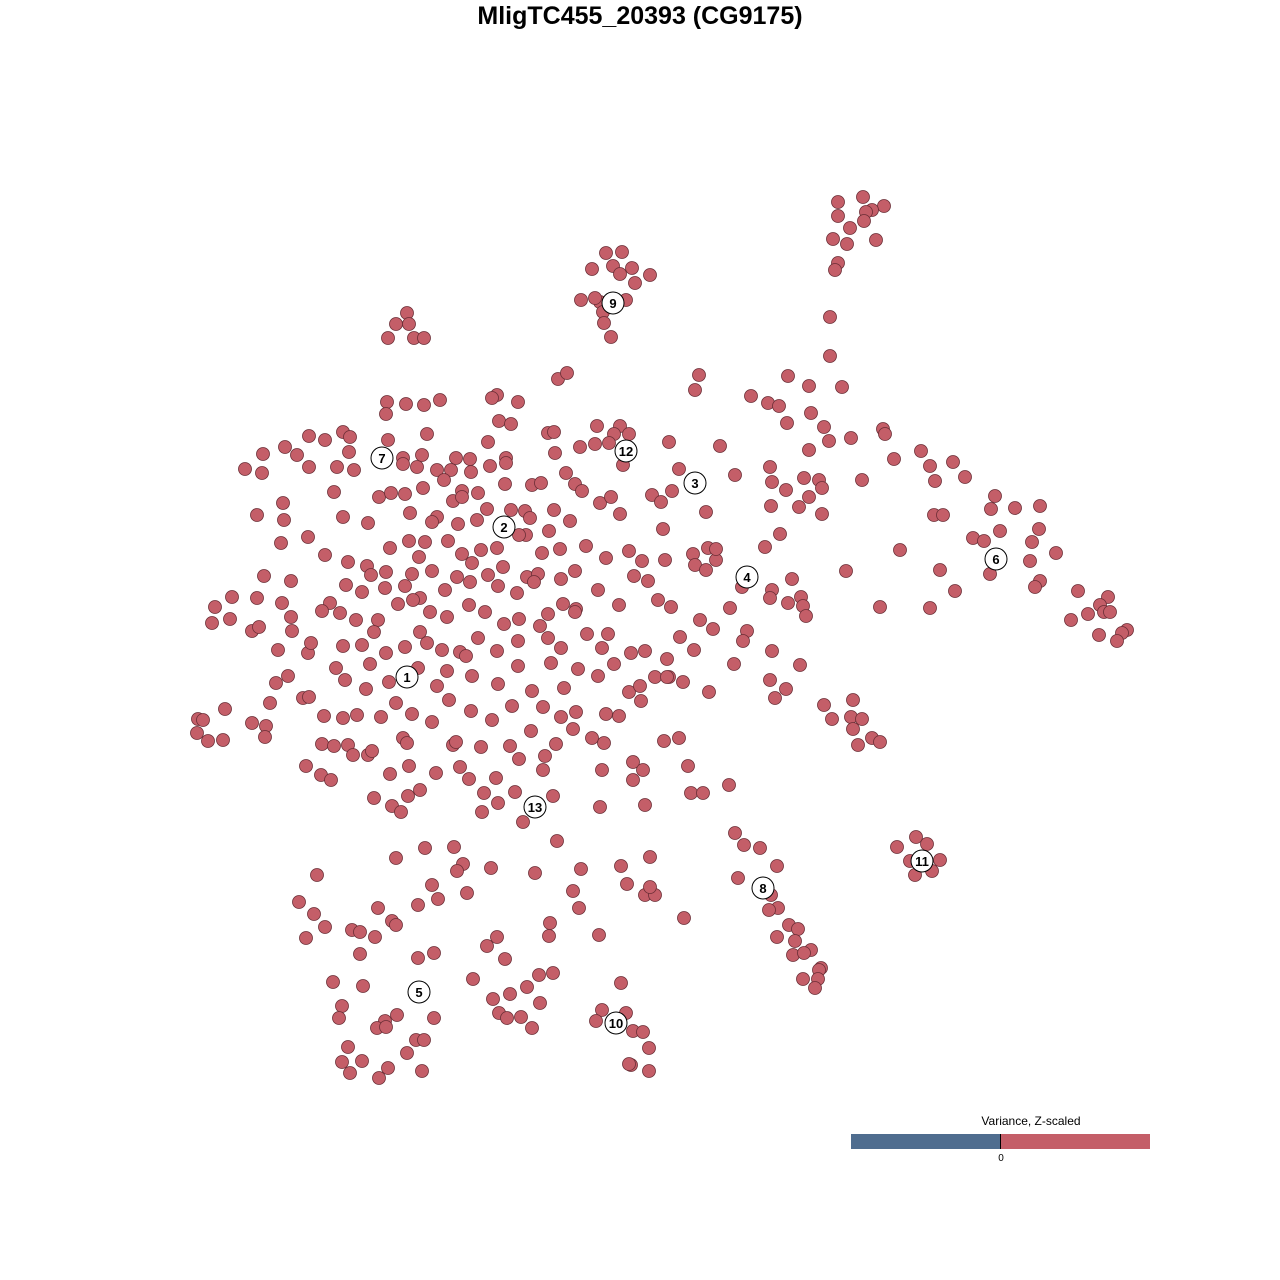 The width and height of the screenshot is (1280, 1280). I want to click on cluster-label-5: 5, so click(419, 992).